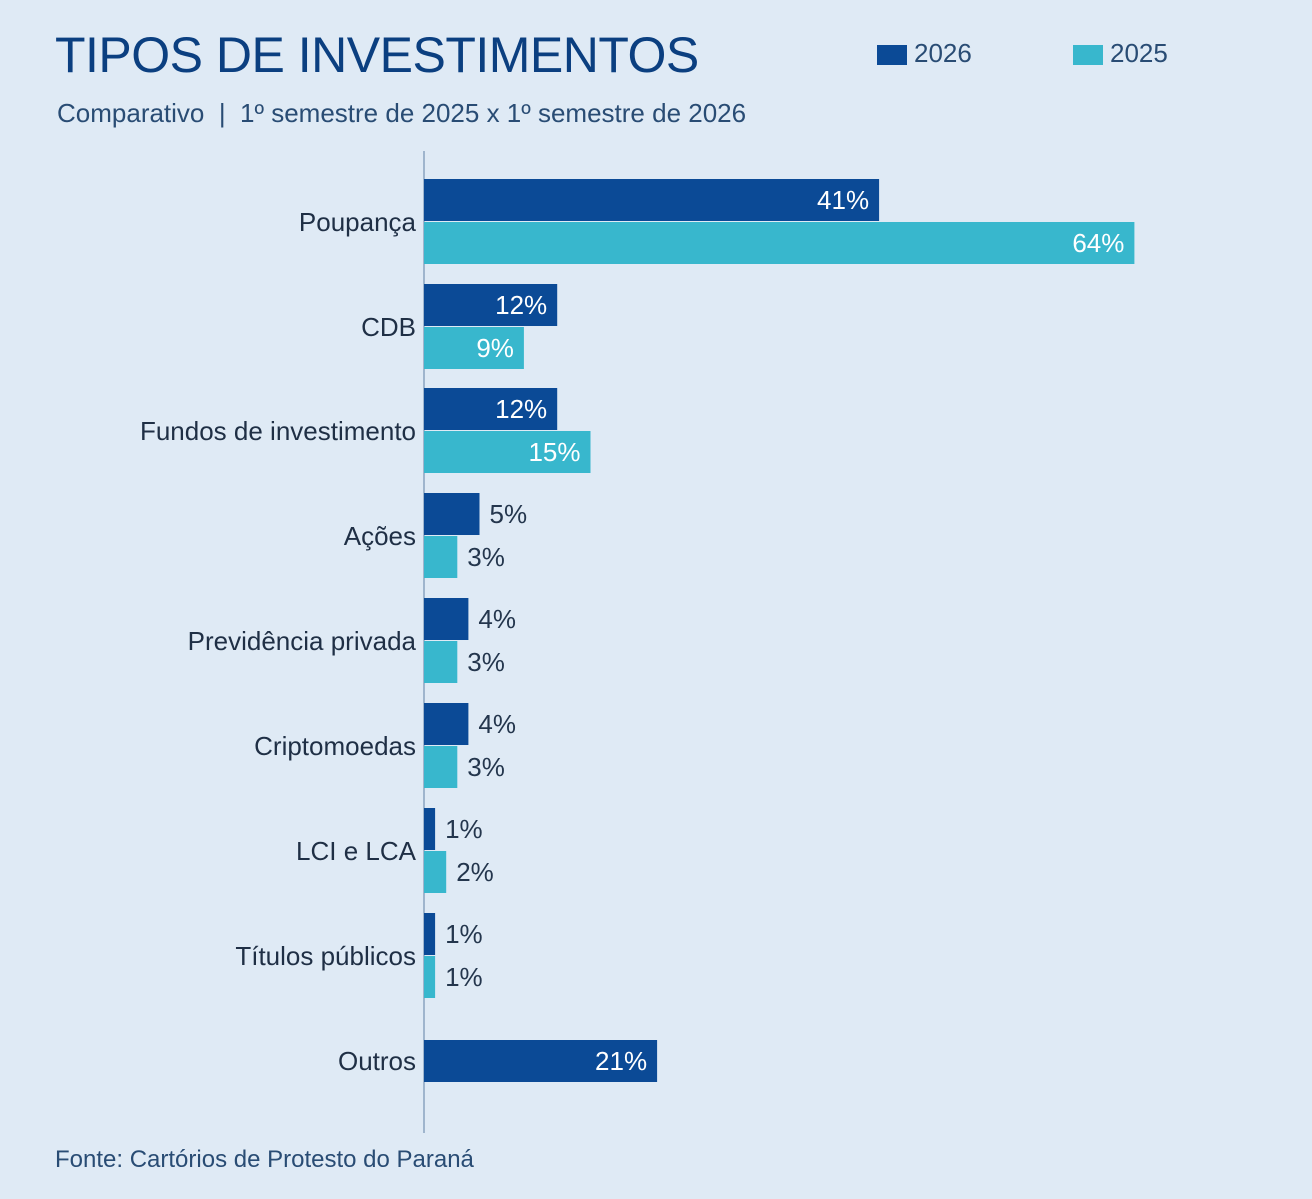 Image resolution: width=1312 pixels, height=1199 pixels. Describe the element at coordinates (446, 619) in the screenshot. I see `bar-previdencia-privada-2026` at that location.